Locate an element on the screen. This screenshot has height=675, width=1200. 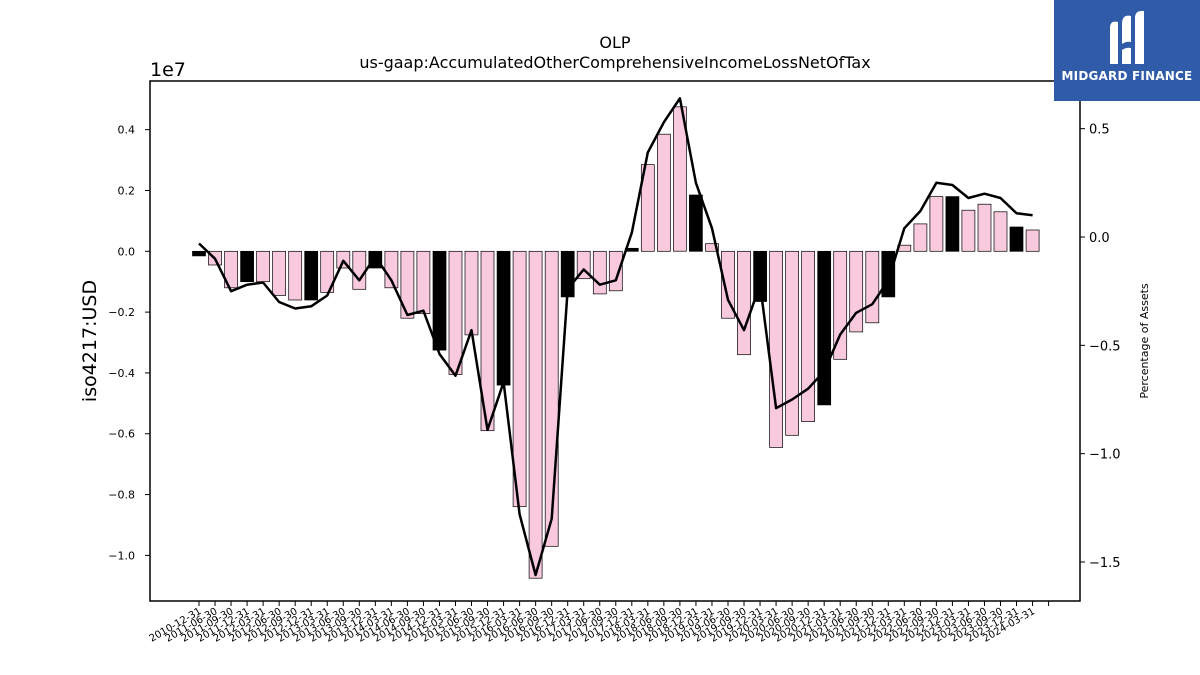
y-tick-label: 0.2 is located at coordinates (127, 190).